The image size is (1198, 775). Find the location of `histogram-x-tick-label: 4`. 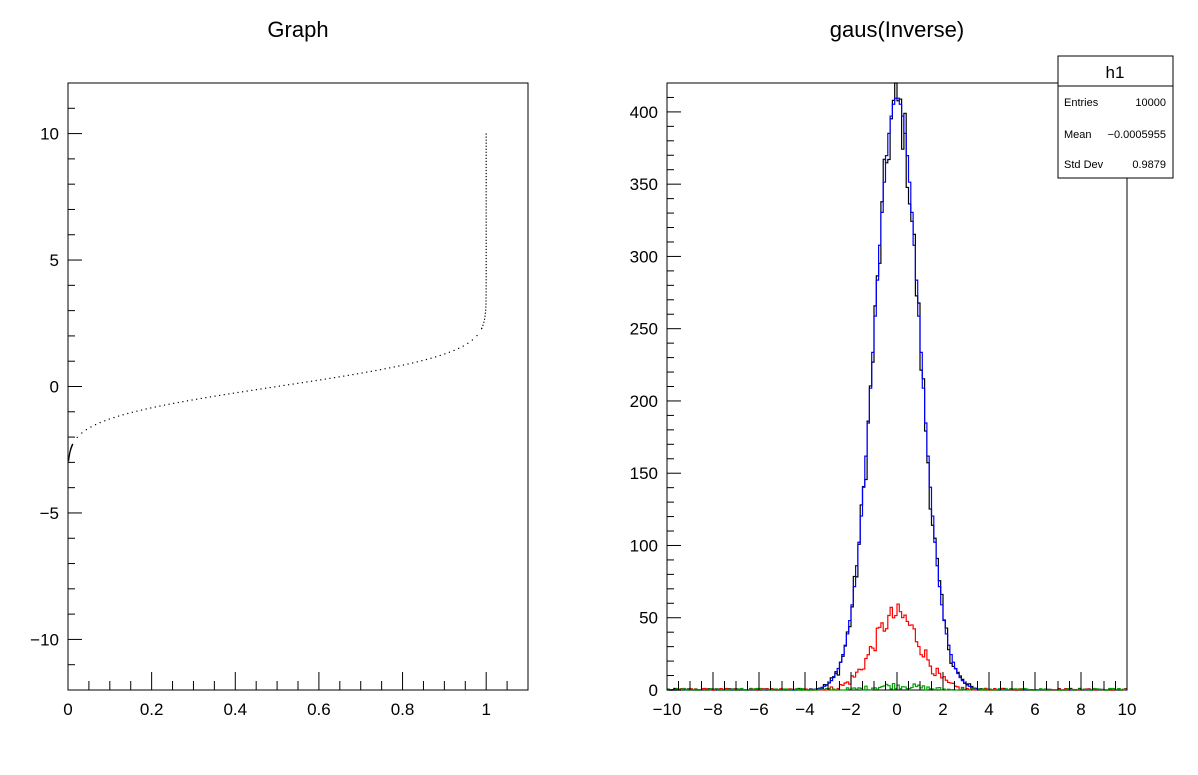

histogram-x-tick-label: 4 is located at coordinates (988, 709).